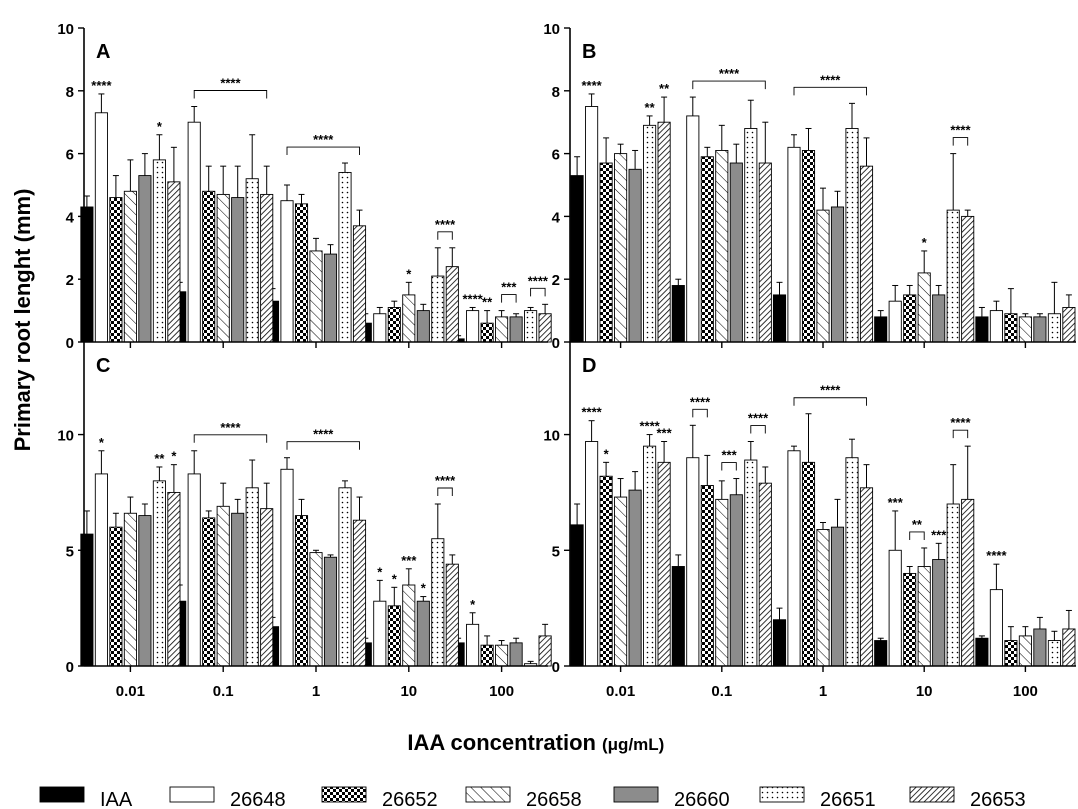  What do you see at coordinates (707, 576) in the screenshot?
I see `bar-D-26652-0.1` at bounding box center [707, 576].